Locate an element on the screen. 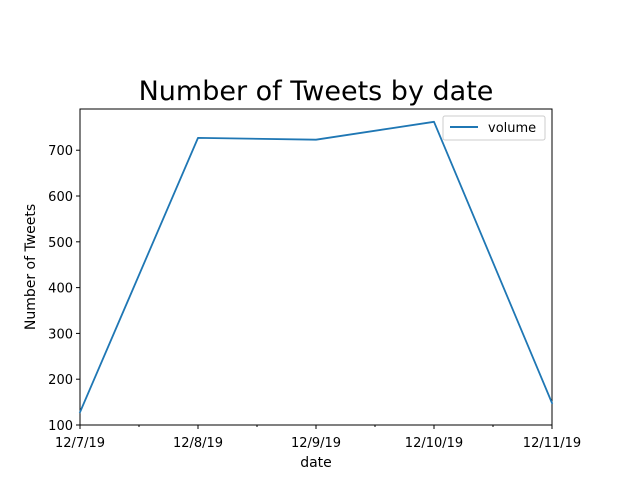 Image resolution: width=640 pixels, height=480 pixels. y-tick-label: 700 is located at coordinates (60, 151).